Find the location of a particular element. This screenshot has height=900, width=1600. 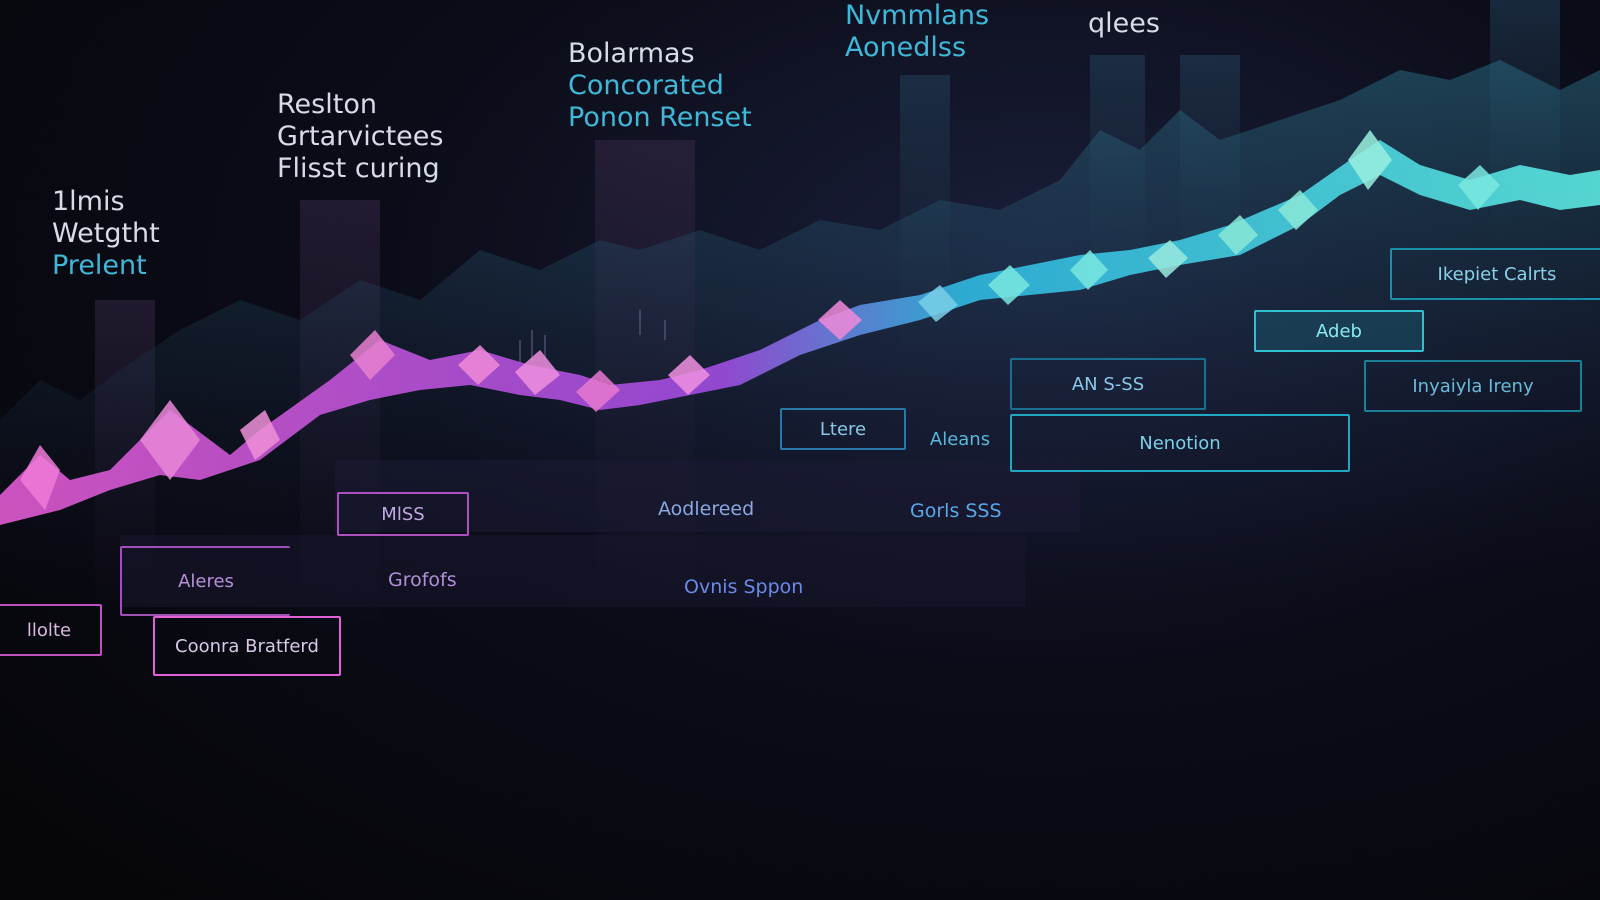

heading-block-4: Nvmmlans Aonedlss is located at coordinates (917, 32).